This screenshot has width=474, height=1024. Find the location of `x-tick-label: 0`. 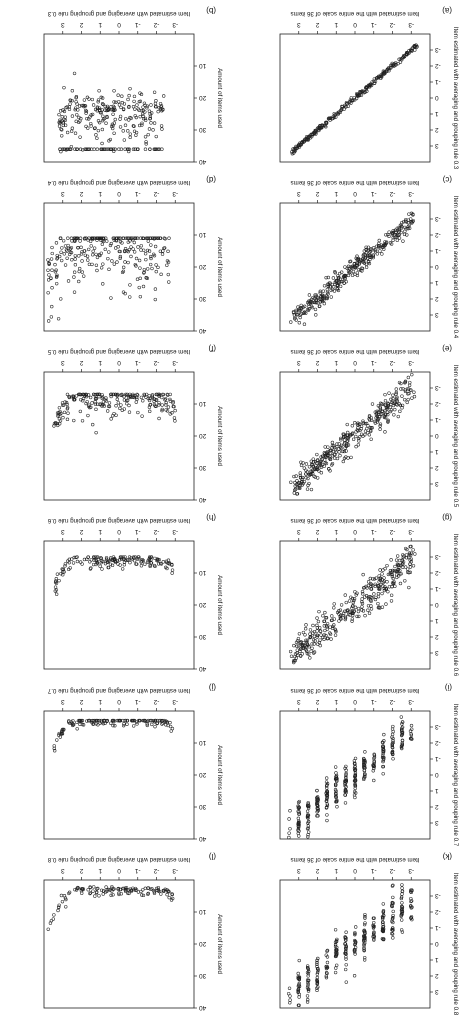

x-tick-label: 0 is located at coordinates (355, 362).